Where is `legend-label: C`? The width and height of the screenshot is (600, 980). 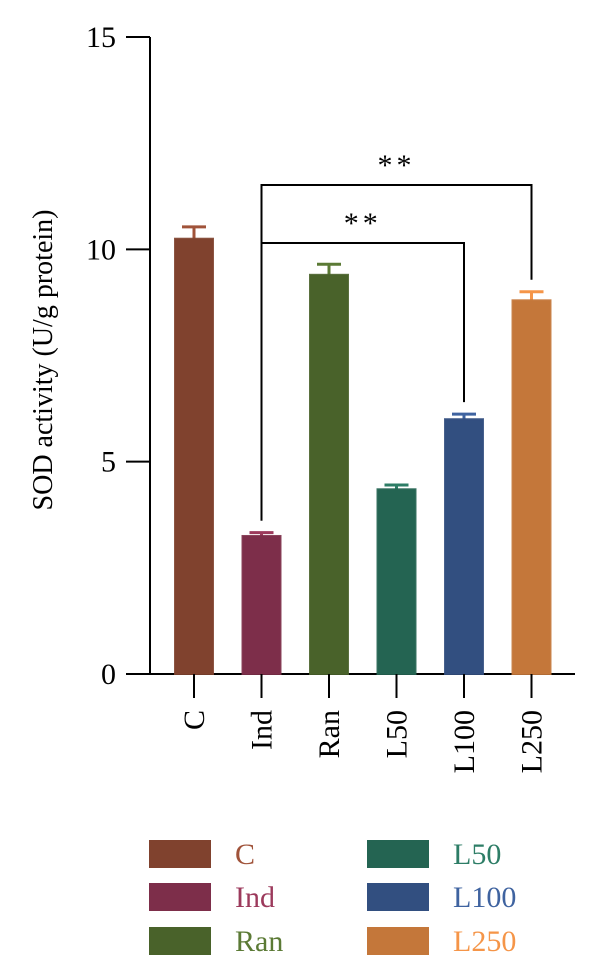
legend-label: C is located at coordinates (245, 854).